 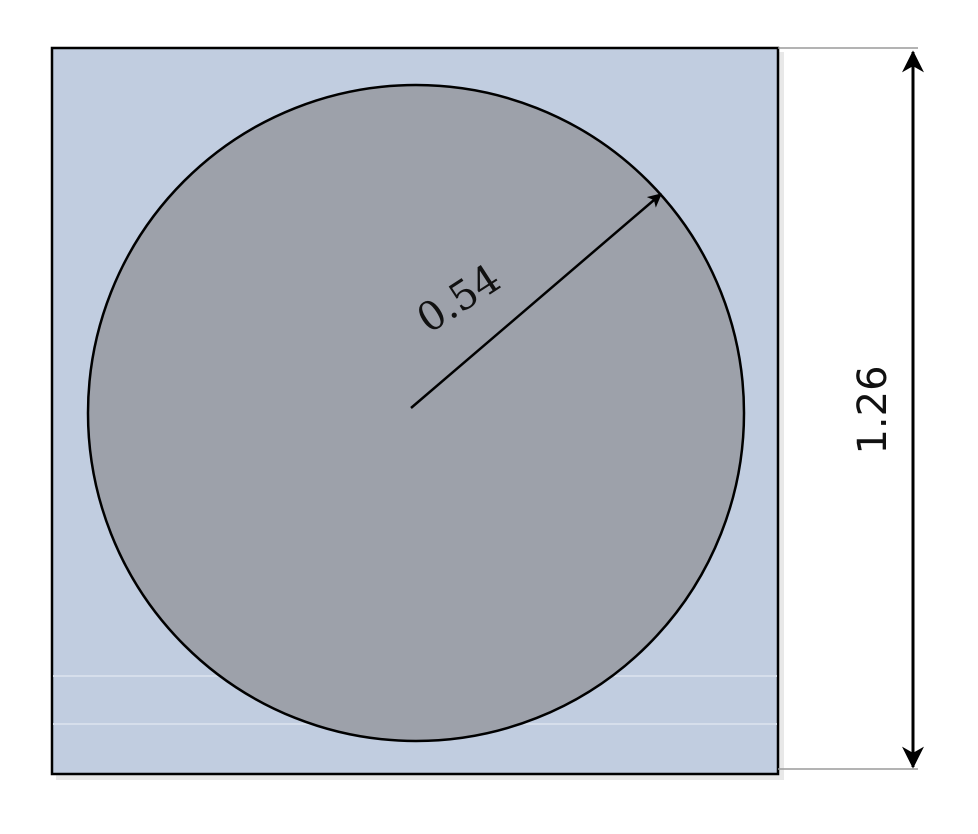 What do you see at coordinates (873, 409) in the screenshot?
I see `height-label: 1.26` at bounding box center [873, 409].